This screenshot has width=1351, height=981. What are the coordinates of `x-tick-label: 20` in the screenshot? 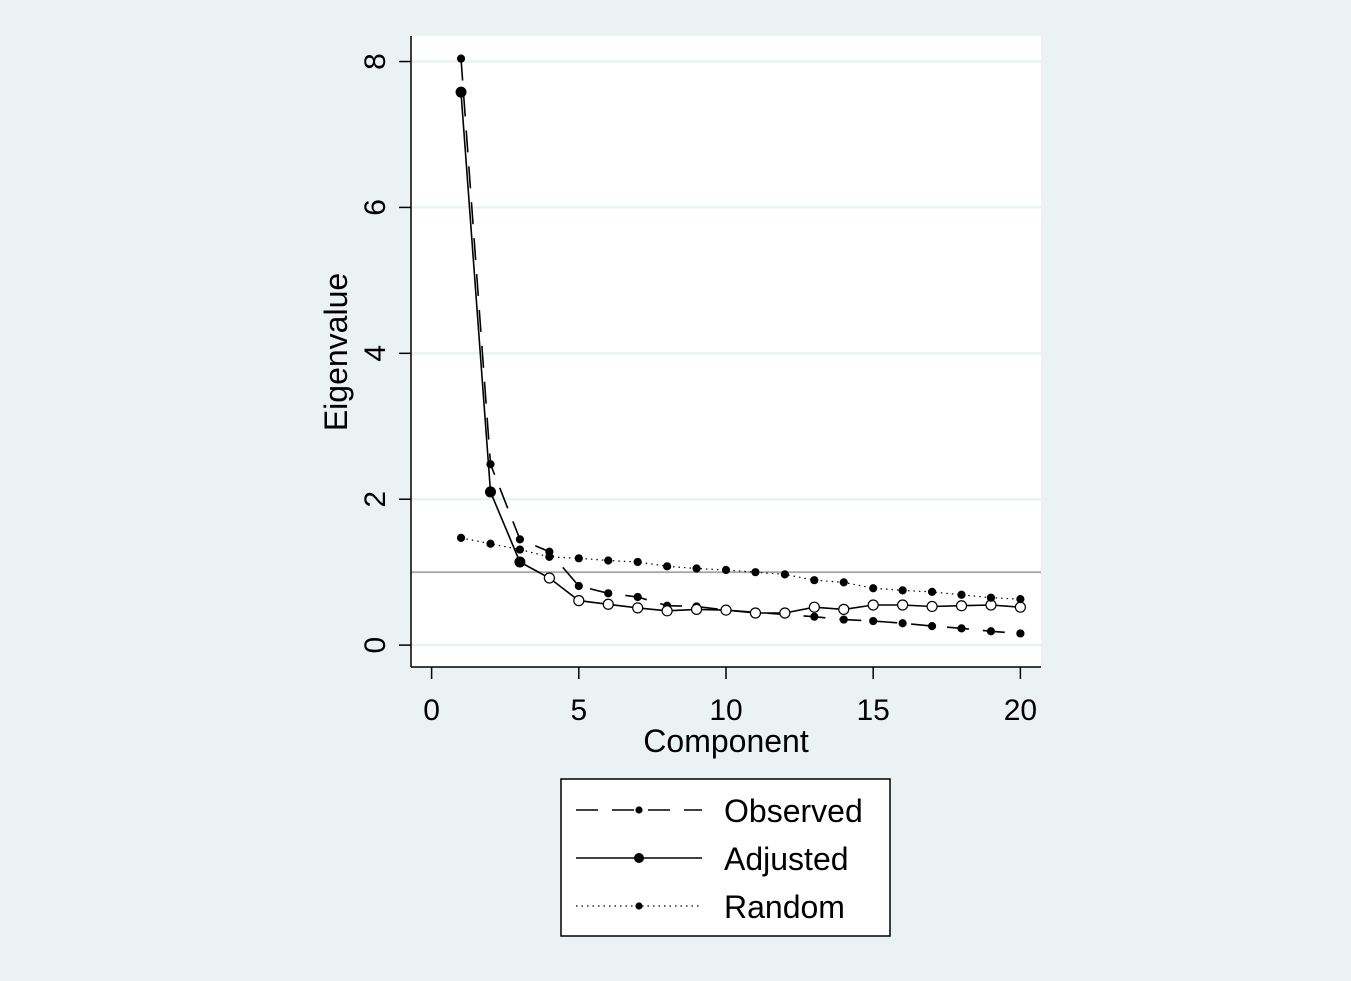 It's located at (1020, 710).